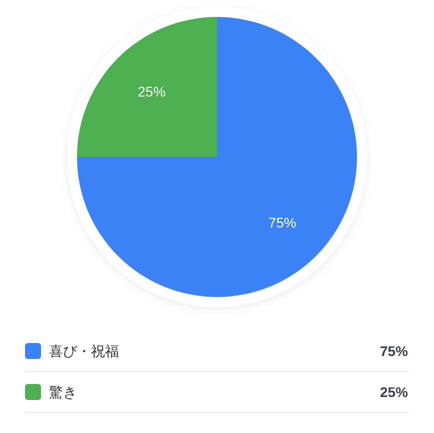 The height and width of the screenshot is (433, 434). What do you see at coordinates (152, 92) in the screenshot?
I see `data-label: 25%` at bounding box center [152, 92].